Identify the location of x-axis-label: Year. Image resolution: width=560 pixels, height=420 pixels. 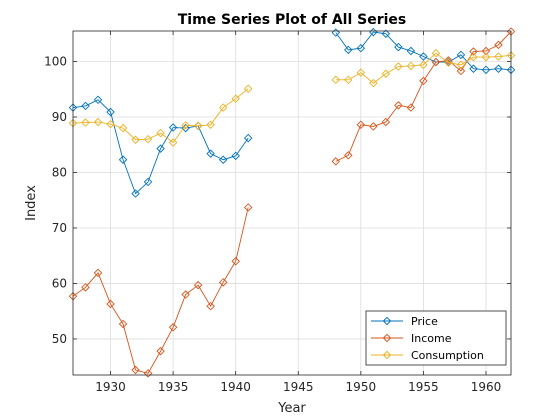
(291, 408).